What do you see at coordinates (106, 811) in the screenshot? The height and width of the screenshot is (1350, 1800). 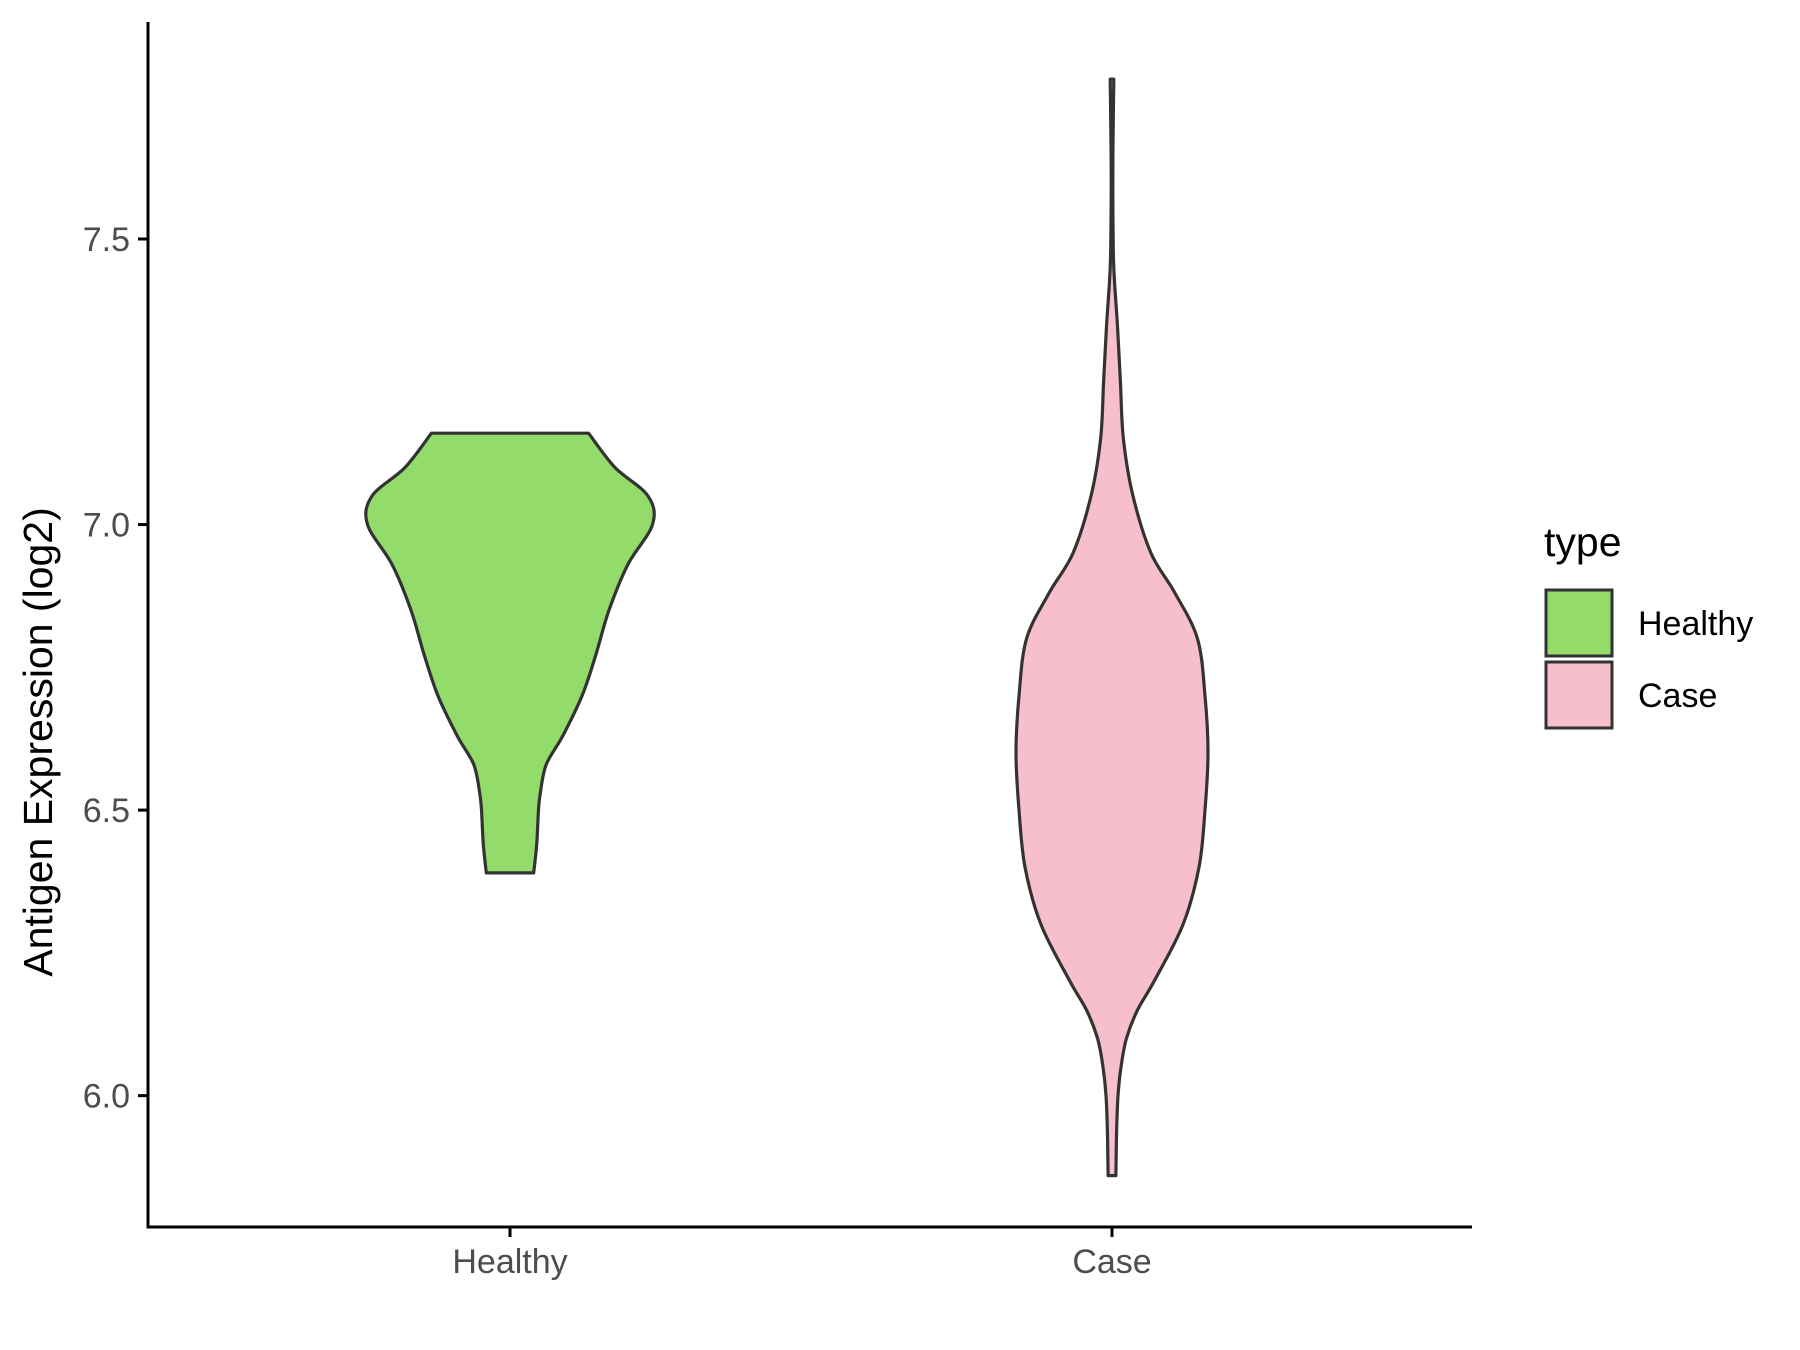 I see `y-tick-label: 6.5` at bounding box center [106, 811].